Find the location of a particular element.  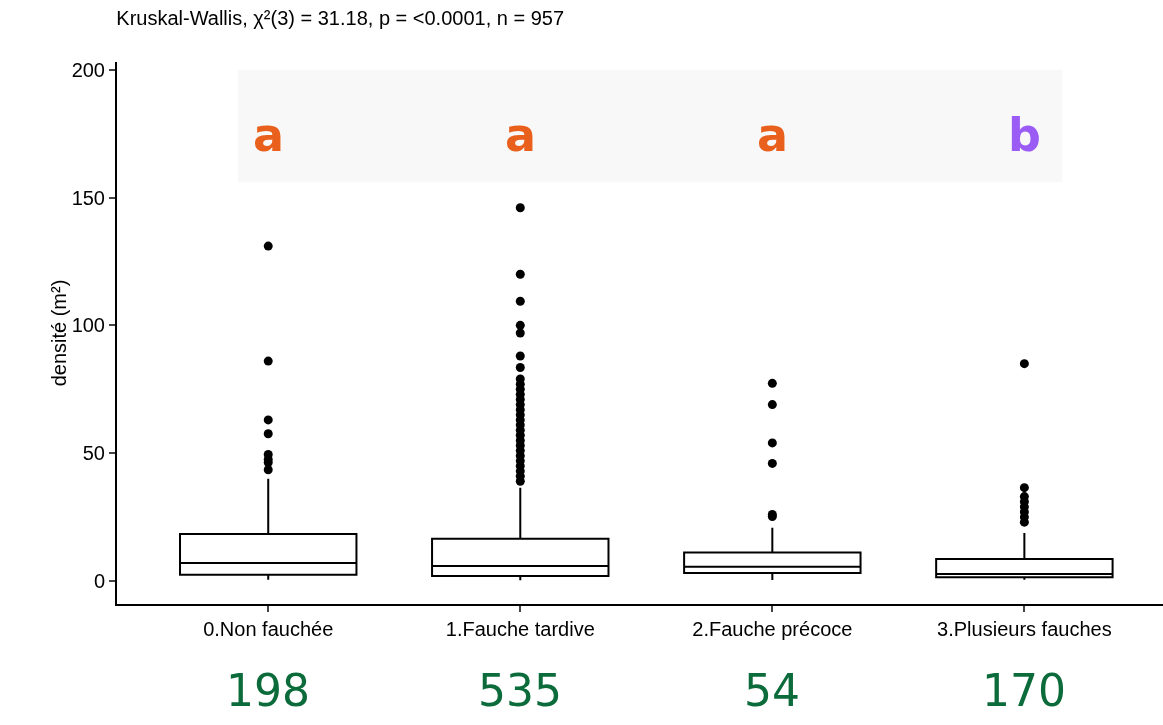

text: 54 is located at coordinates (772, 690).